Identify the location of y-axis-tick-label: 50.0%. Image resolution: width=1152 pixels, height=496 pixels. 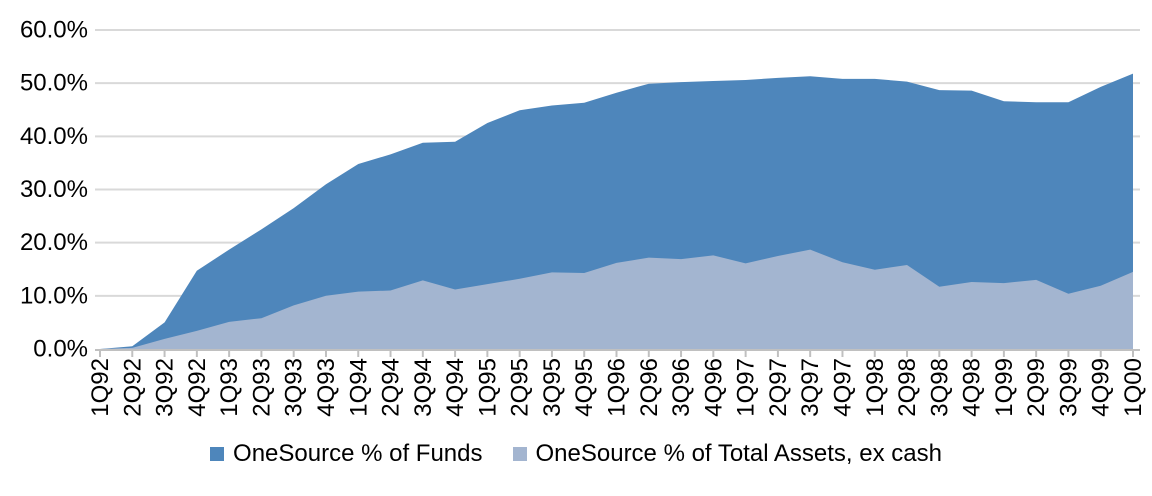
(54, 83).